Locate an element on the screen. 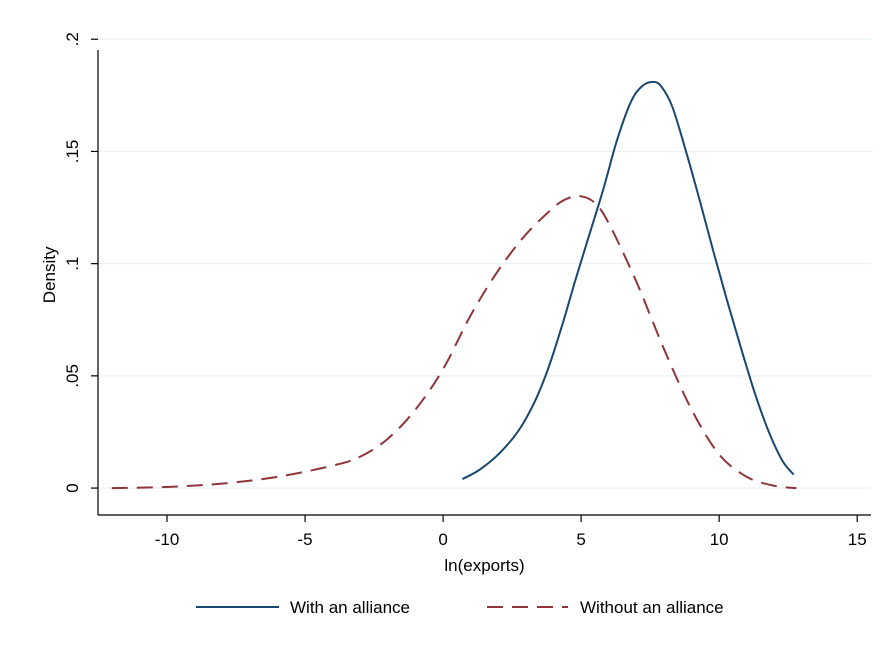 The height and width of the screenshot is (650, 882). legend: With an alliance Without an alliance is located at coordinates (460, 607).